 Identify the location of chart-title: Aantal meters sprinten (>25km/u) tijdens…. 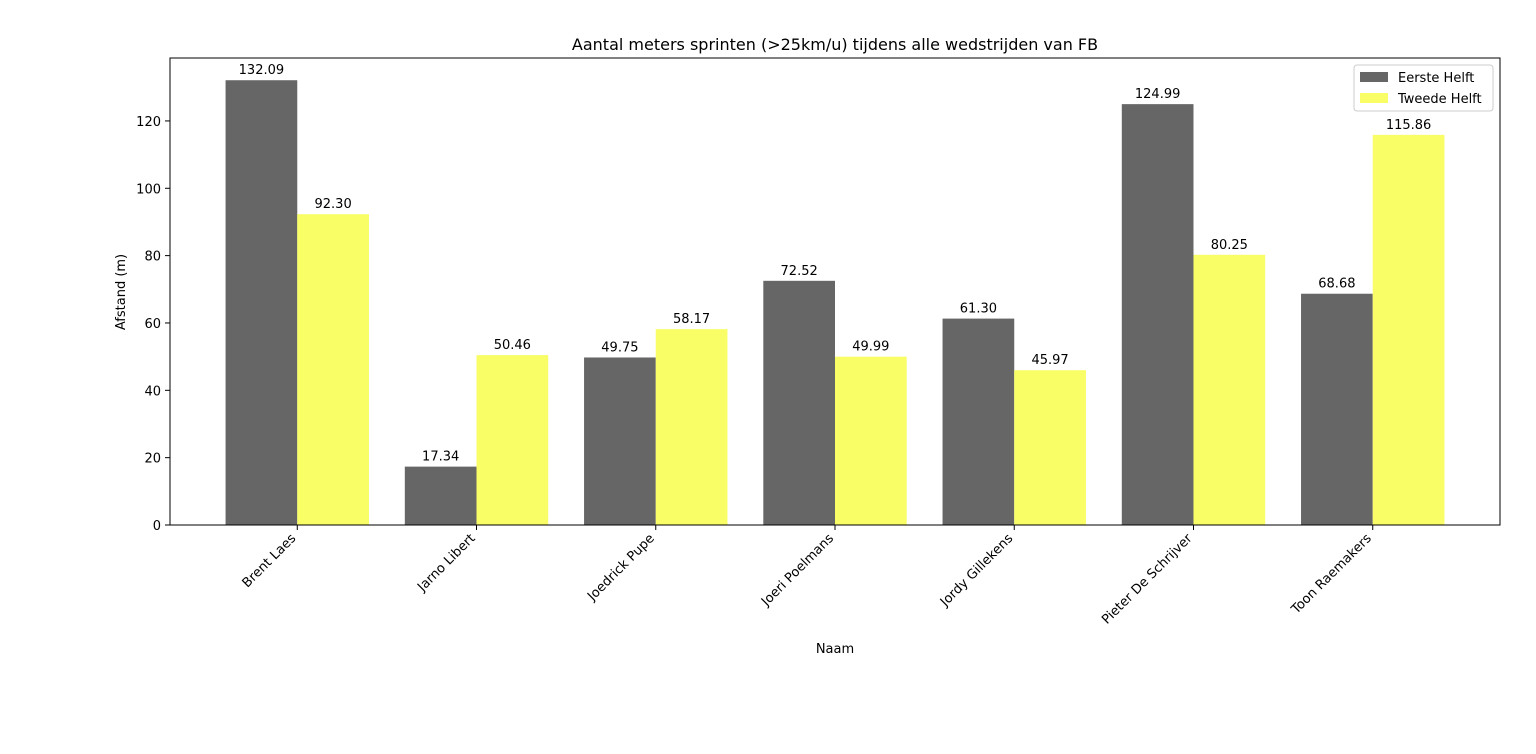
(835, 44).